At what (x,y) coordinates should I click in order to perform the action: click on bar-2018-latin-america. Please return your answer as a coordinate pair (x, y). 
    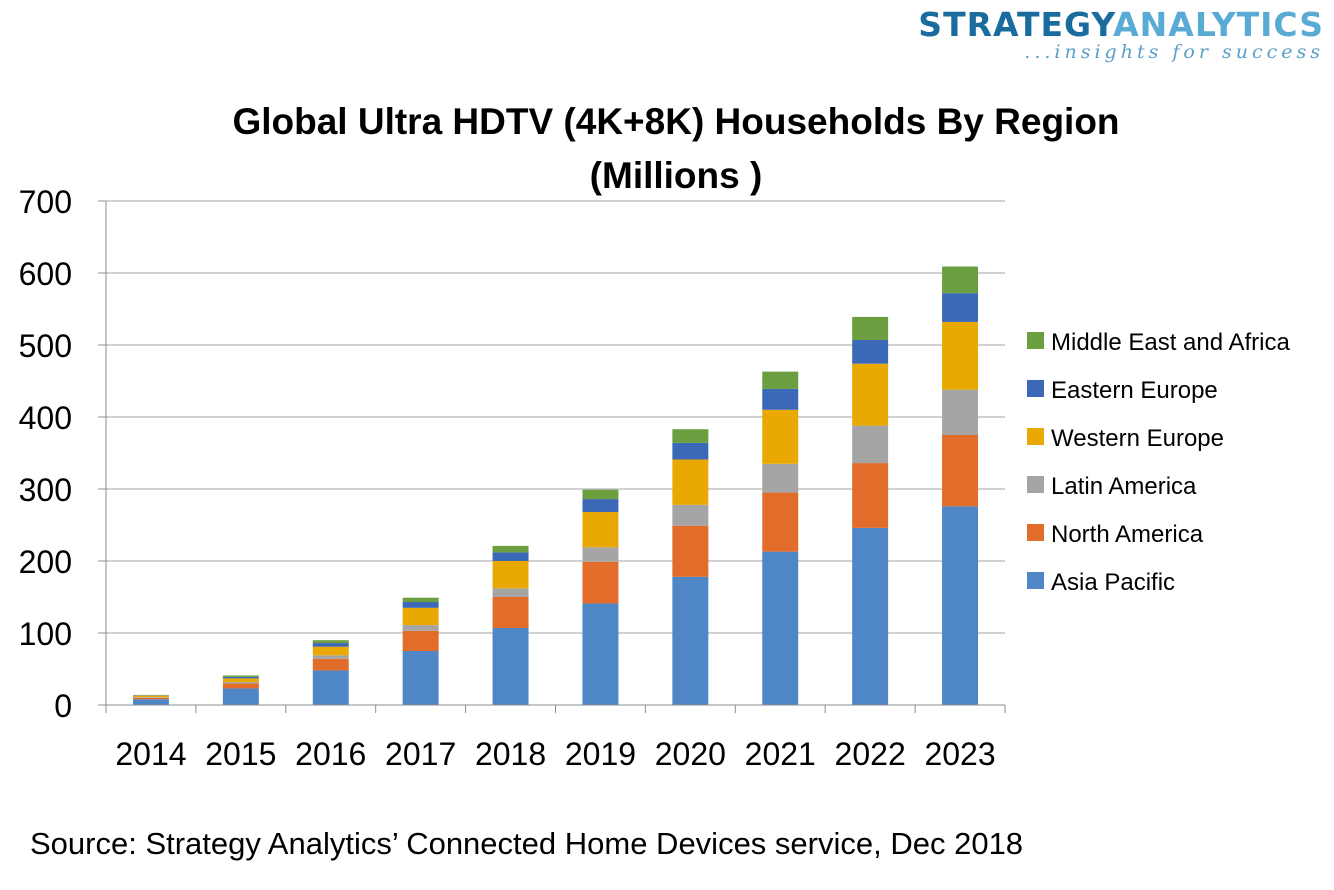
    Looking at the image, I should click on (510, 592).